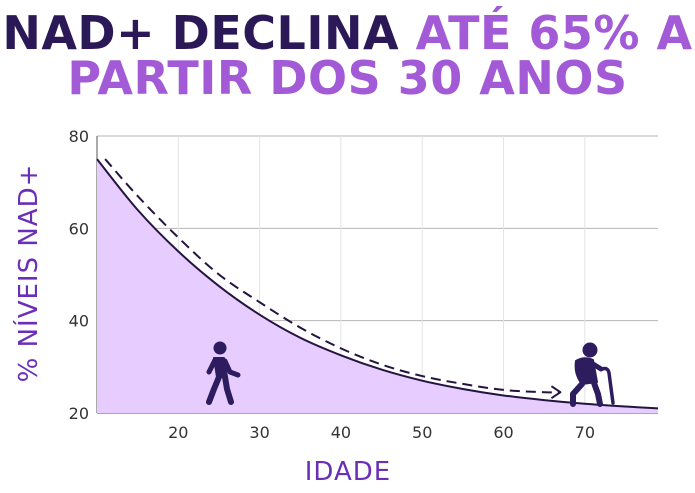  What do you see at coordinates (341, 432) in the screenshot?
I see `x-tick-label: 40` at bounding box center [341, 432].